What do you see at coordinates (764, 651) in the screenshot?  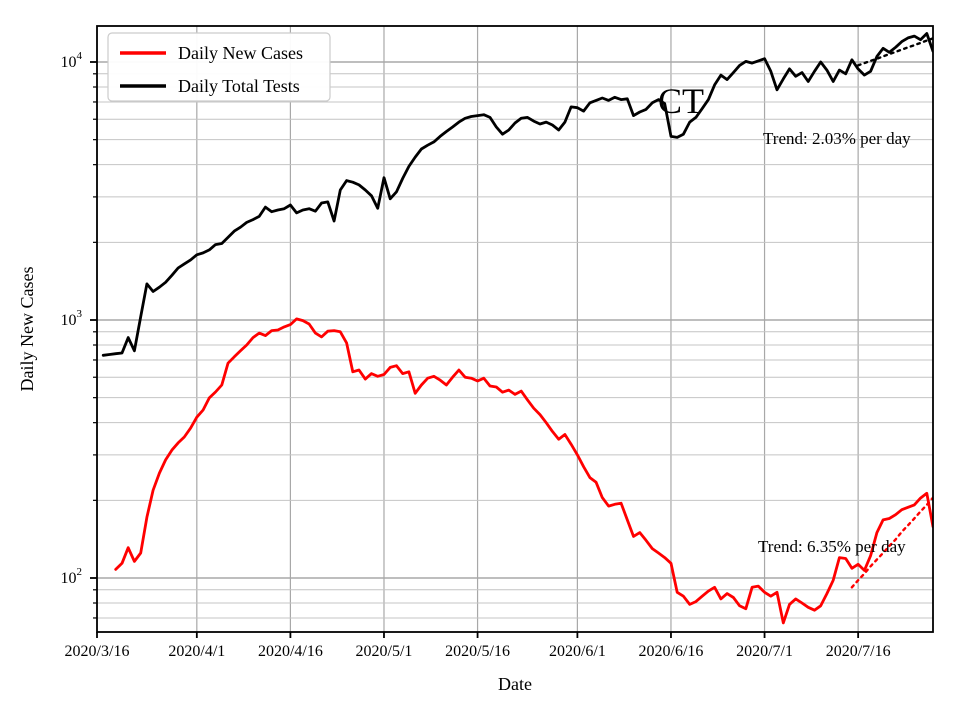 I see `x-tick-label: 2020/7/1` at bounding box center [764, 651].